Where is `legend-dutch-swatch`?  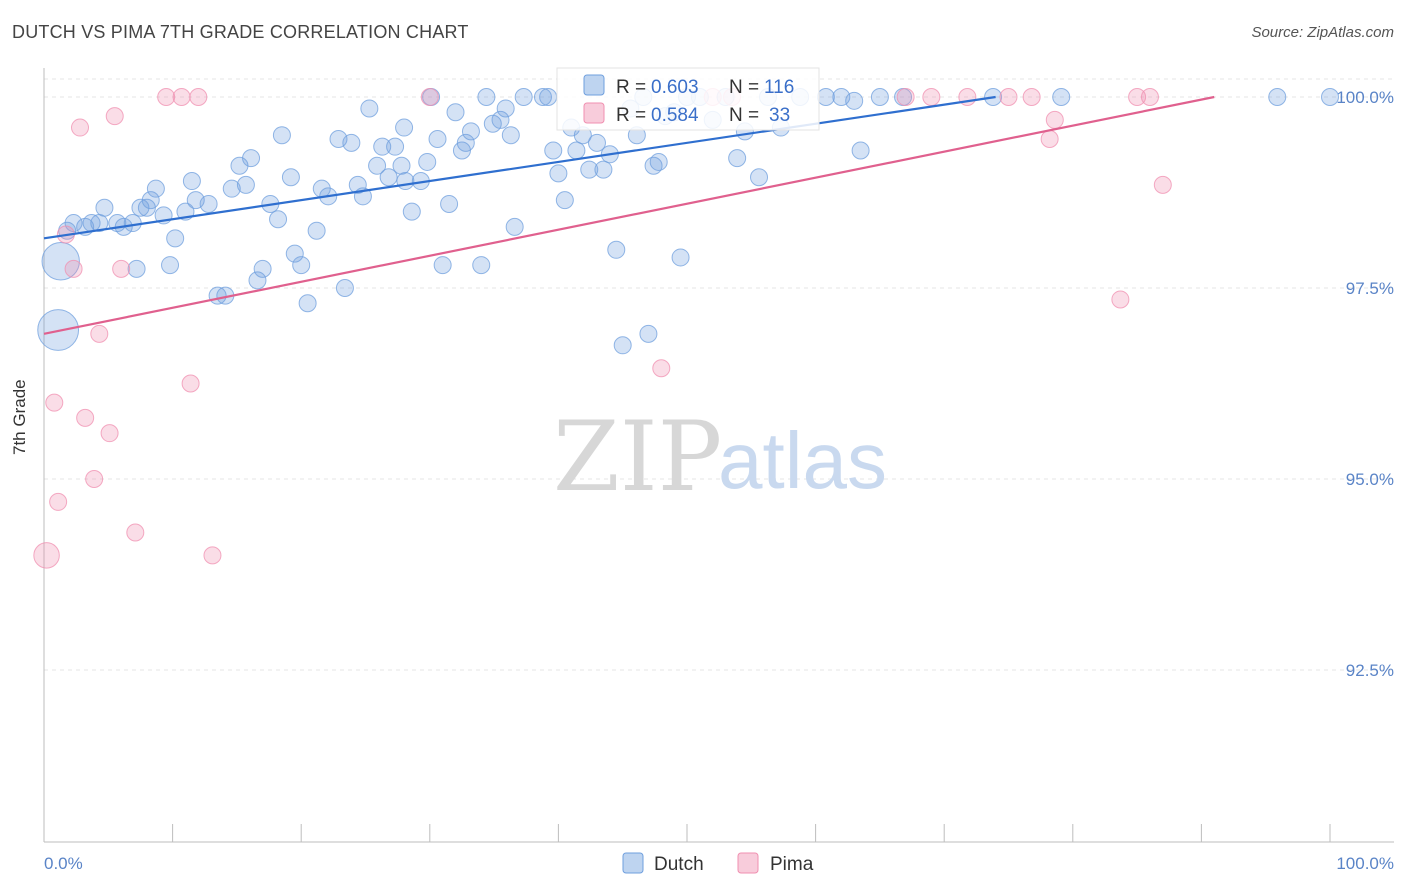
legend-dutch-swatch is located at coordinates (633, 863).